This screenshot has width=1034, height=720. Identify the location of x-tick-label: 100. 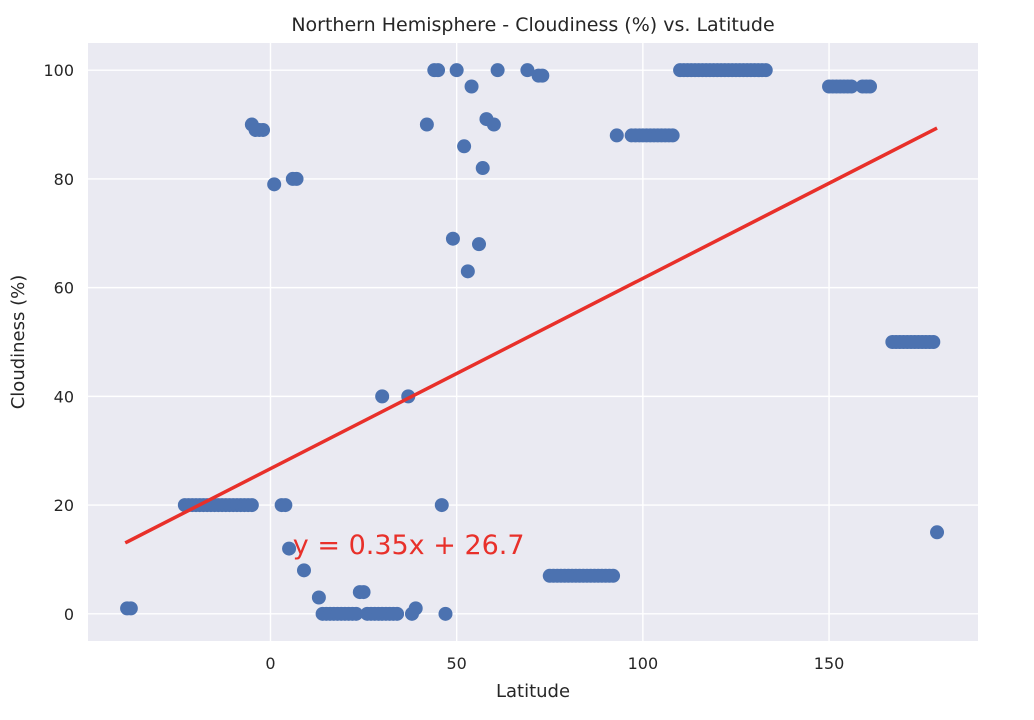
(643, 663).